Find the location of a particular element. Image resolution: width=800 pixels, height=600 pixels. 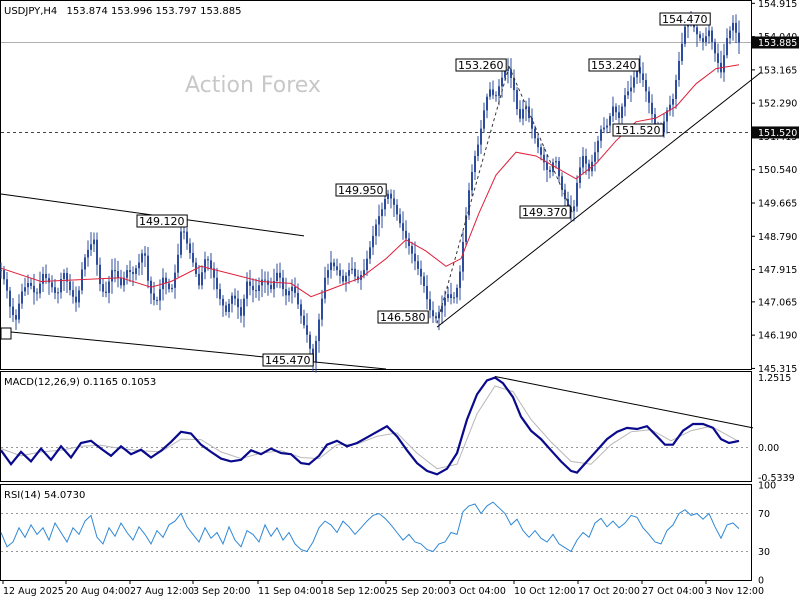

time-tick-label: 27 Aug 12:00 is located at coordinates (162, 591).